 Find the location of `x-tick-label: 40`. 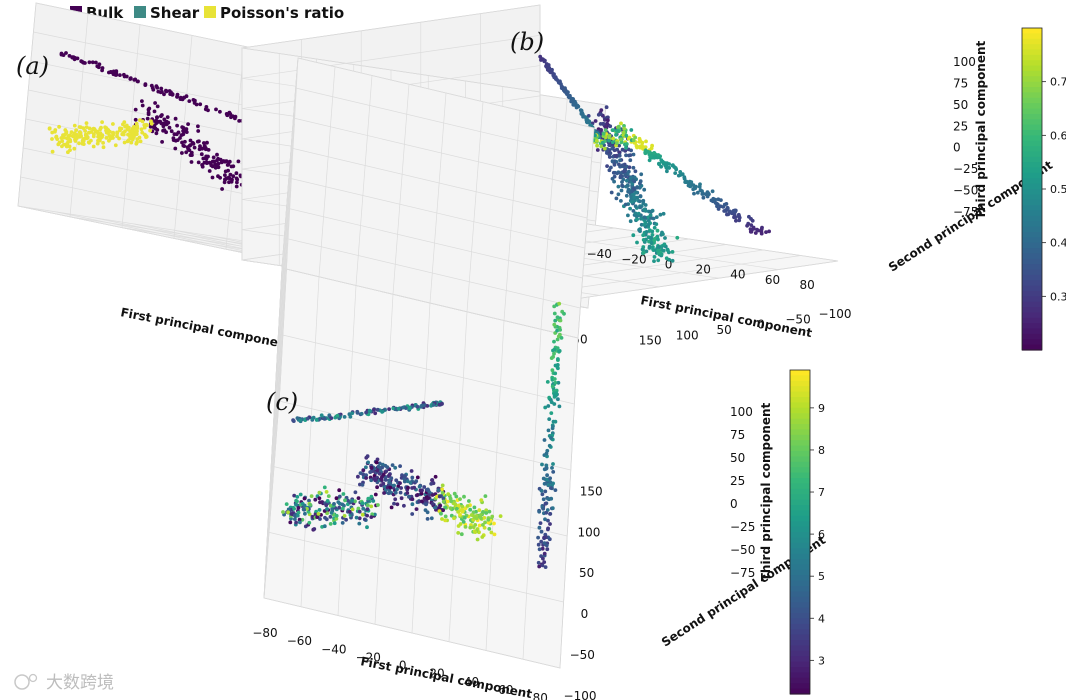

x-tick-label: 40 is located at coordinates (471, 682).